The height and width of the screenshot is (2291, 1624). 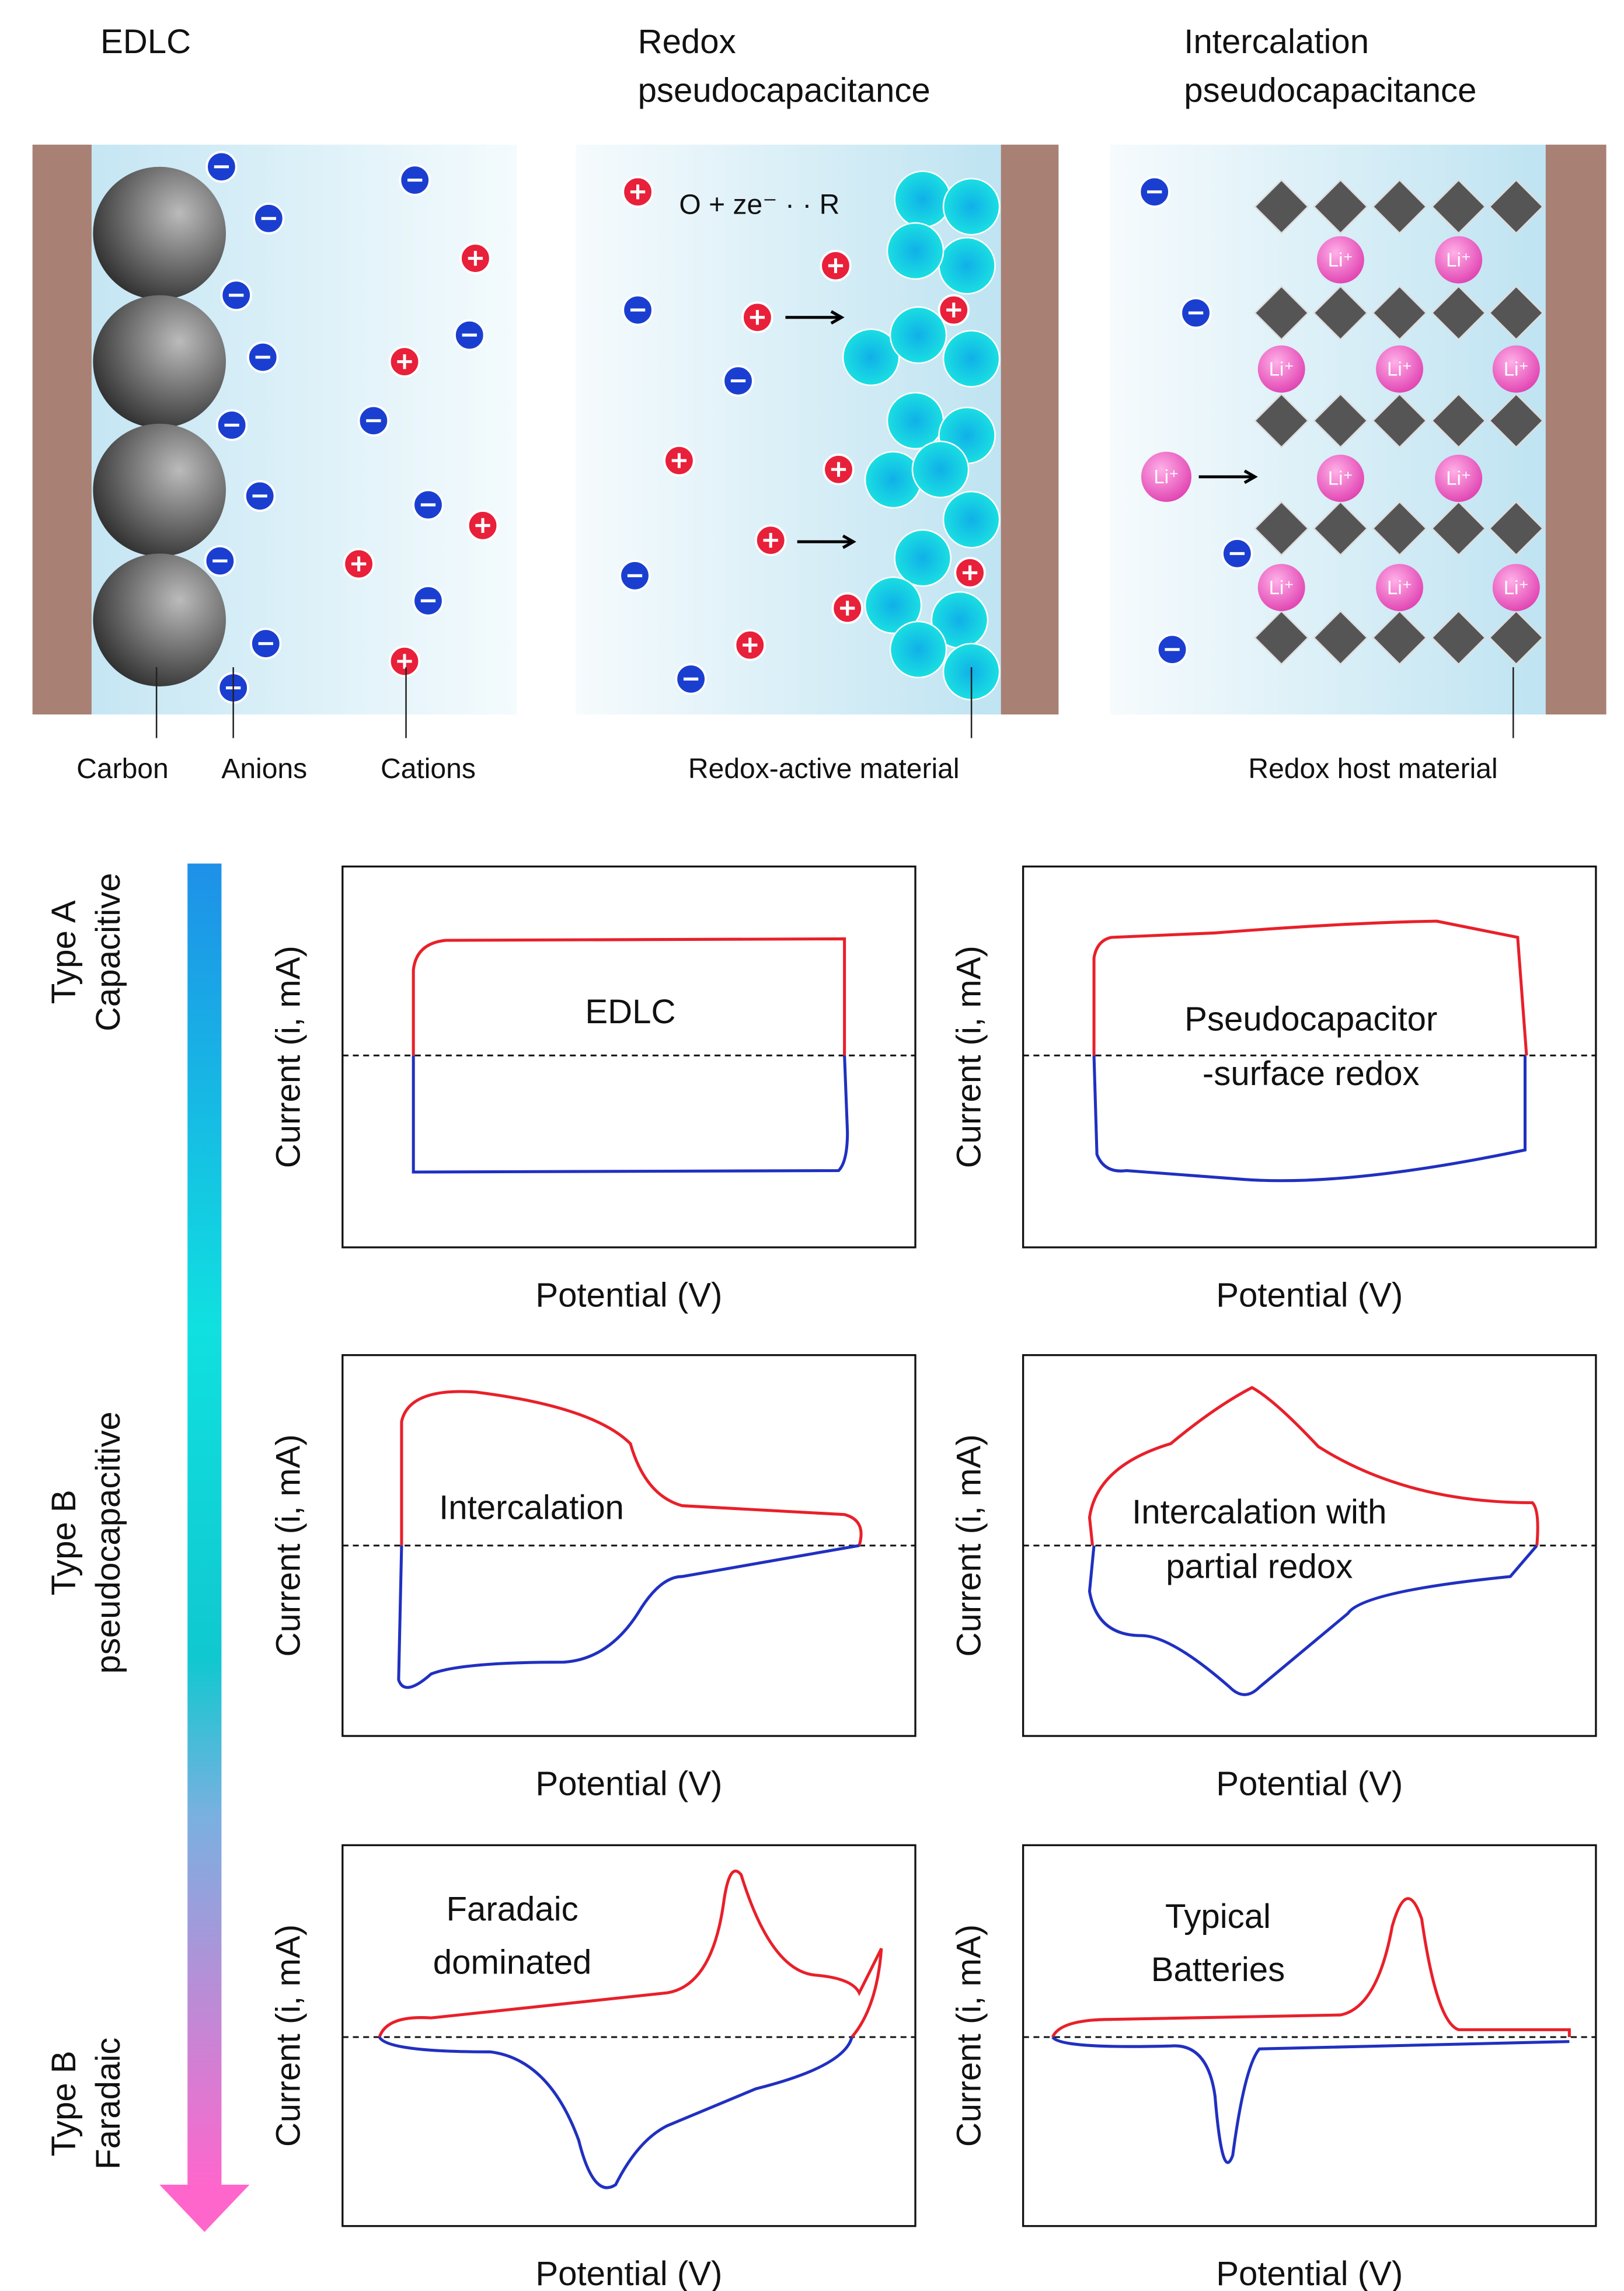 What do you see at coordinates (64, 952) in the screenshot?
I see `type-label: Type A` at bounding box center [64, 952].